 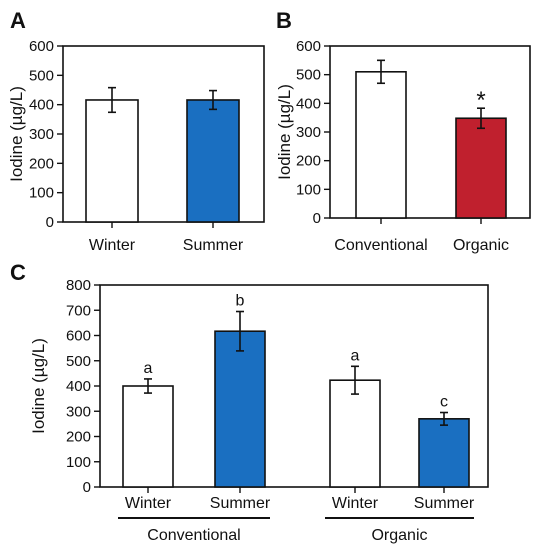 What do you see at coordinates (18, 20) in the screenshot?
I see `panel-letter: A` at bounding box center [18, 20].